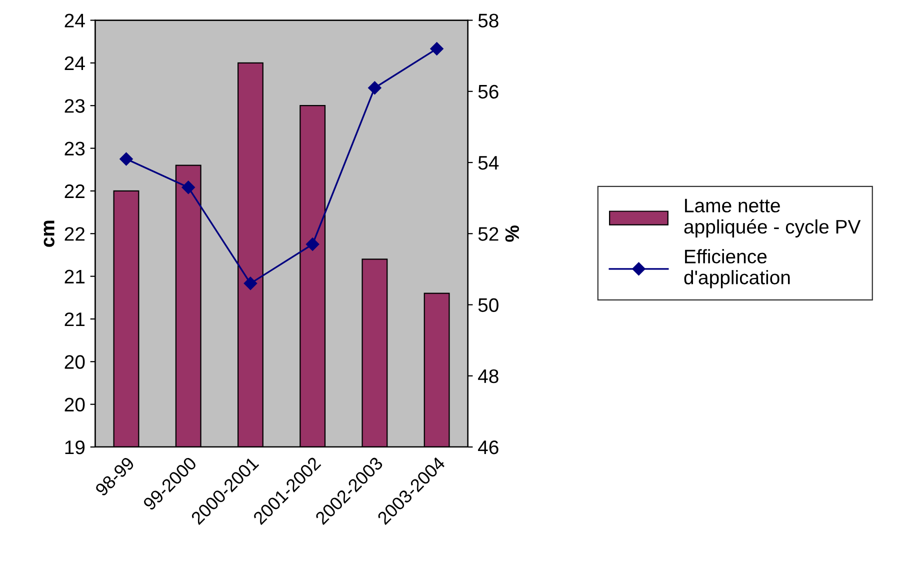 The image size is (898, 579). What do you see at coordinates (75, 447) in the screenshot?
I see `y-tick-label: 19` at bounding box center [75, 447].